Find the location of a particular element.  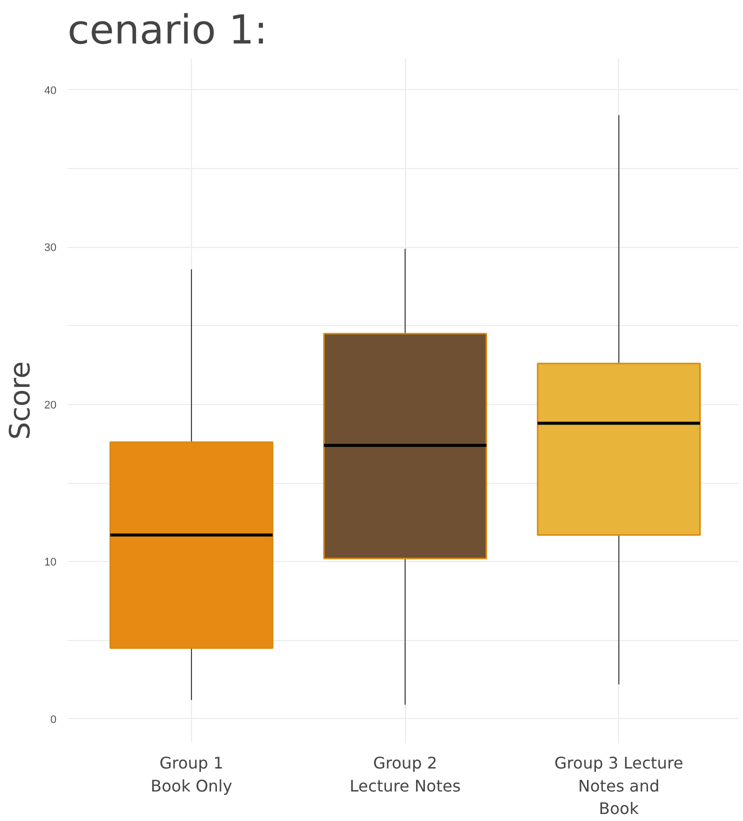

y-tick-label: 20 is located at coordinates (50, 405).